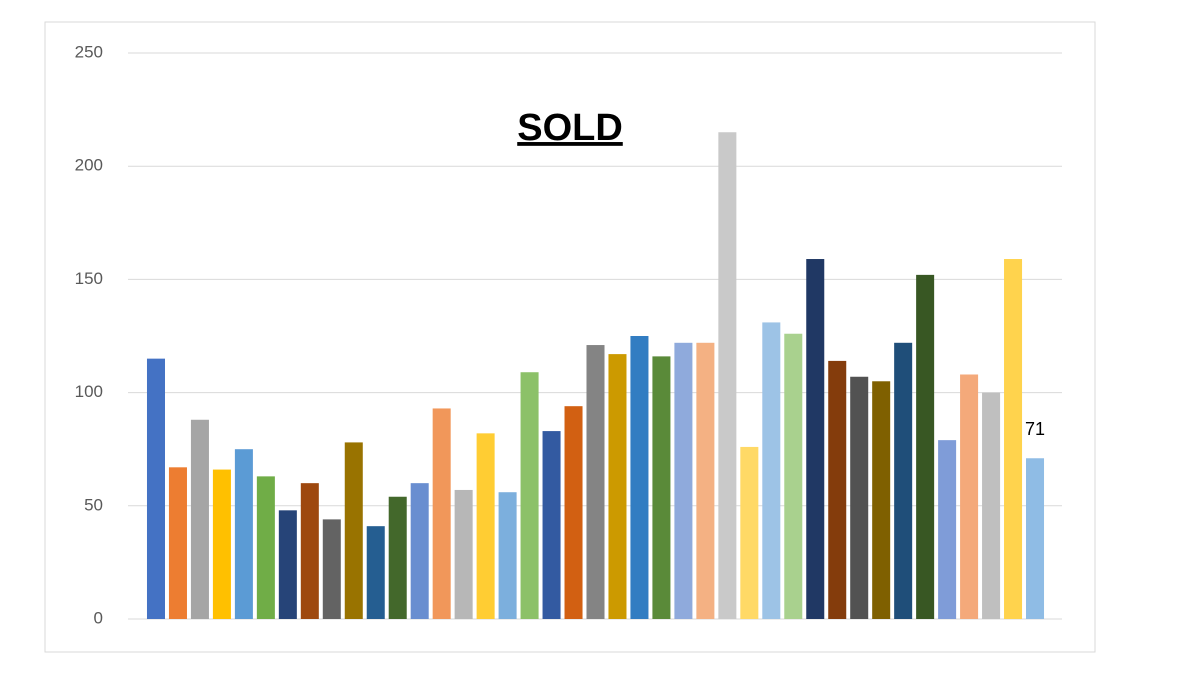  What do you see at coordinates (89, 391) in the screenshot?
I see `y-tick-label: 100` at bounding box center [89, 391].